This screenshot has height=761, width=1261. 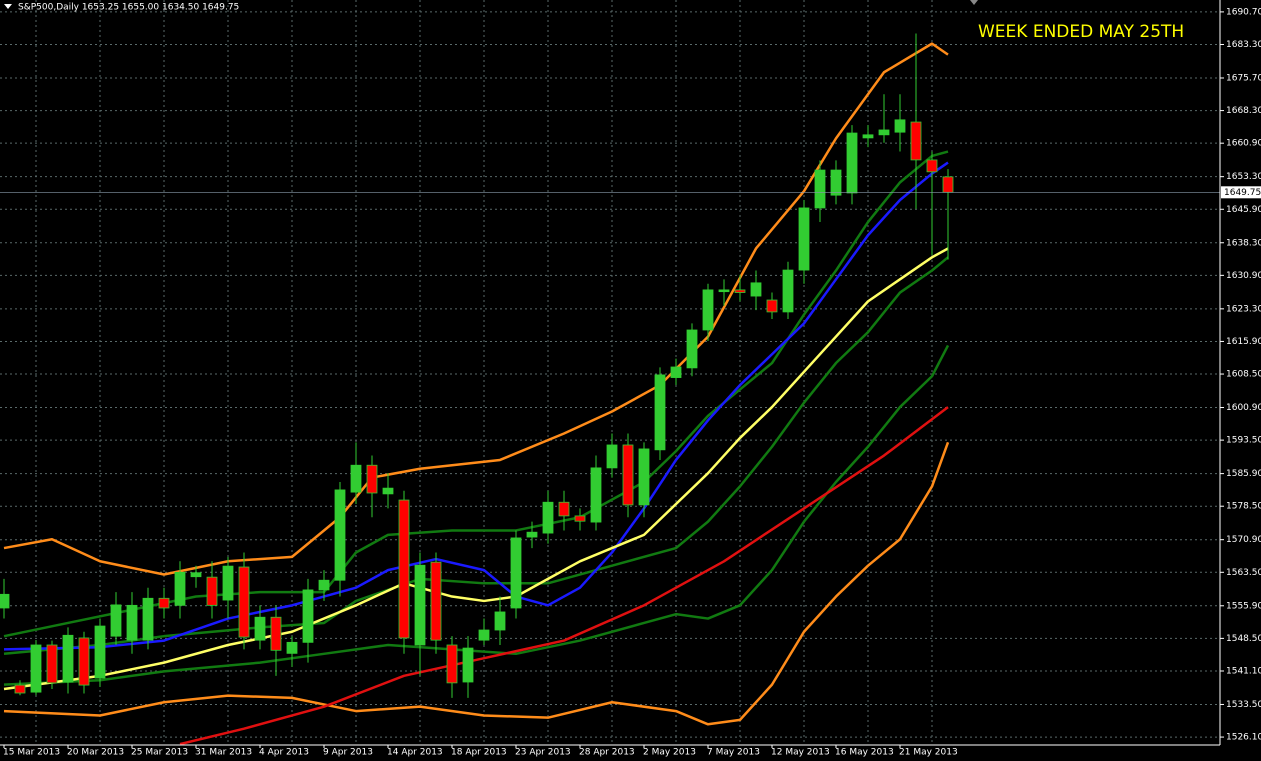 I want to click on y-tick-label: 1675.70, so click(x=1243, y=78).